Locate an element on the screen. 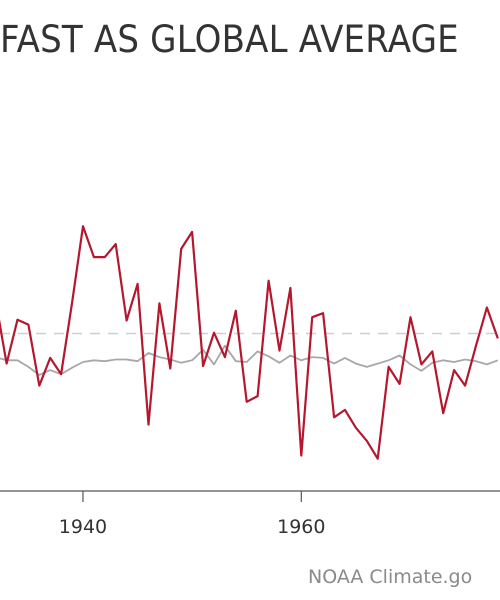 The image size is (500, 600). chart-title: FAST AS GLOBAL AVERAGE is located at coordinates (229, 39).